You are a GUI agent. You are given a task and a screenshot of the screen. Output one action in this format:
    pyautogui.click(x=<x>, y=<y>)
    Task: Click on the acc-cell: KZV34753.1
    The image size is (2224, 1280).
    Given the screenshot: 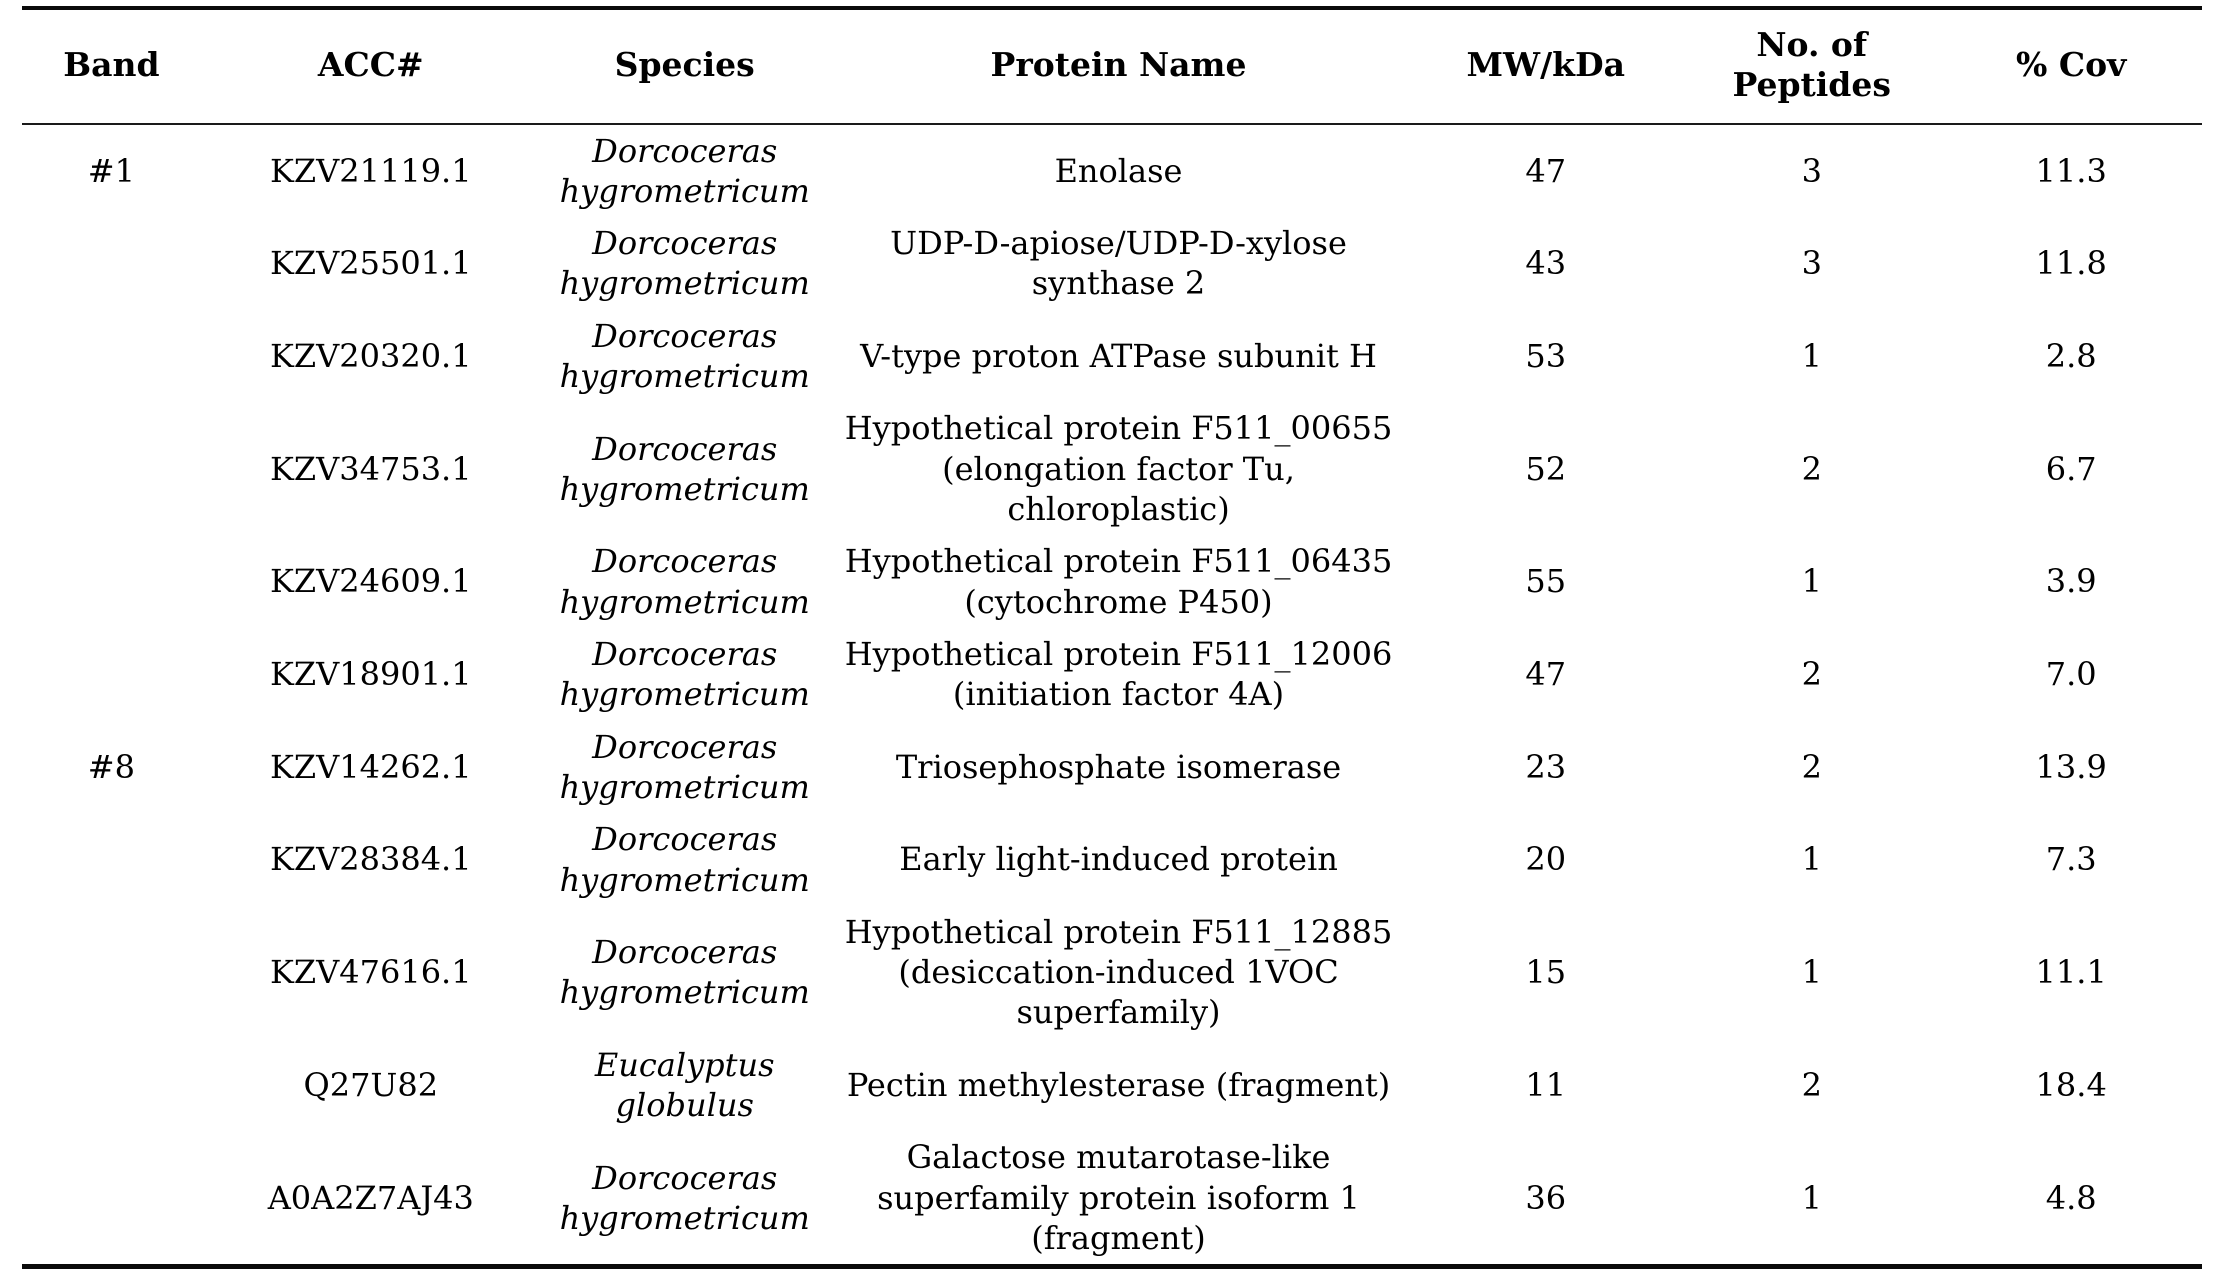 What is the action you would take?
    pyautogui.click(x=371, y=468)
    